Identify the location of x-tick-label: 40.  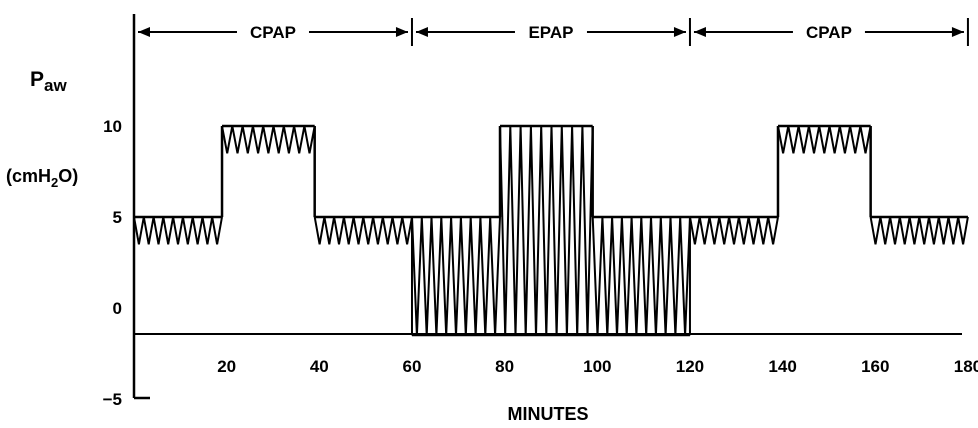
(319, 366).